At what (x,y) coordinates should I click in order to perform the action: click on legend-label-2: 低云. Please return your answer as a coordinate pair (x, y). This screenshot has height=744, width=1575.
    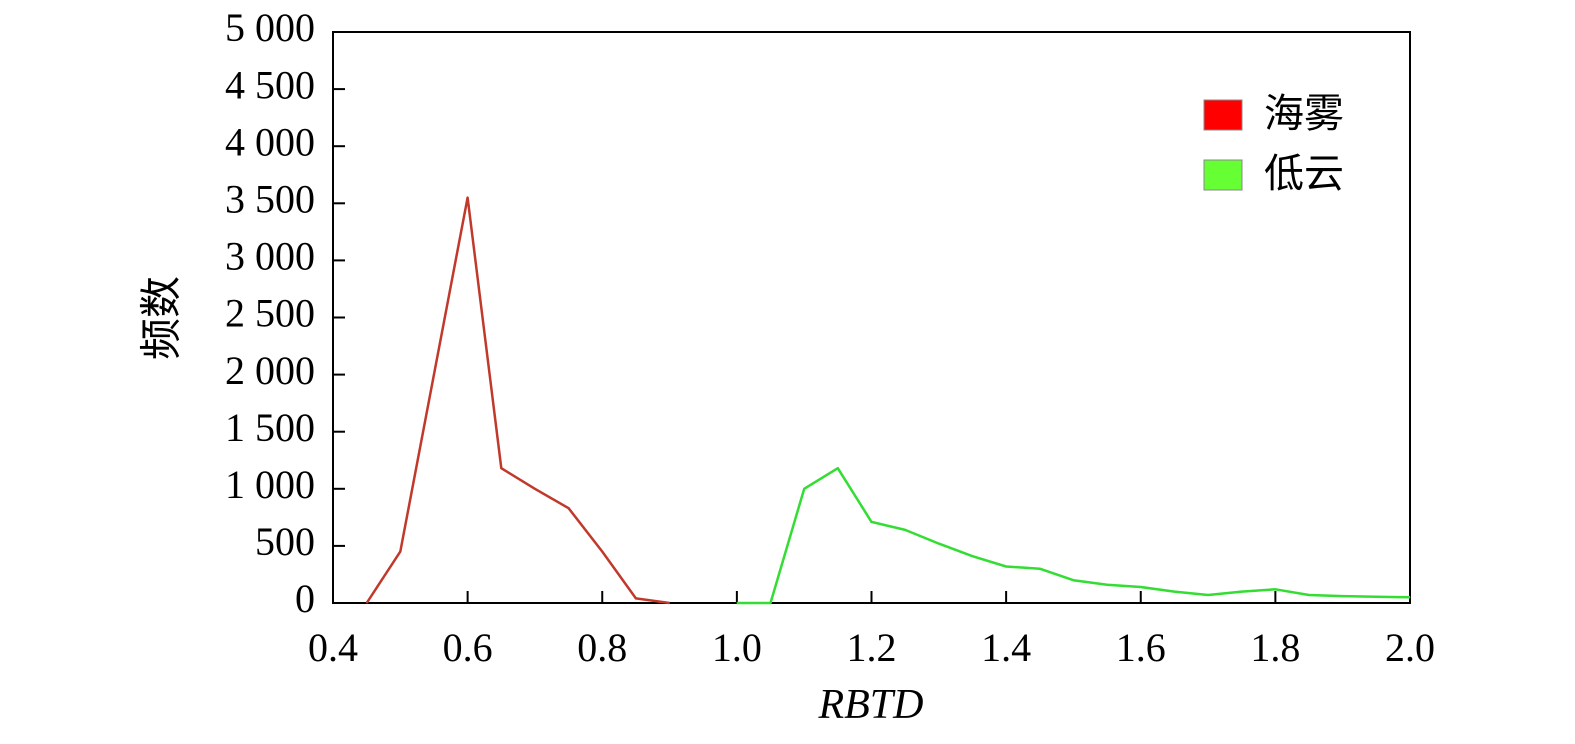
    Looking at the image, I should click on (1304, 174).